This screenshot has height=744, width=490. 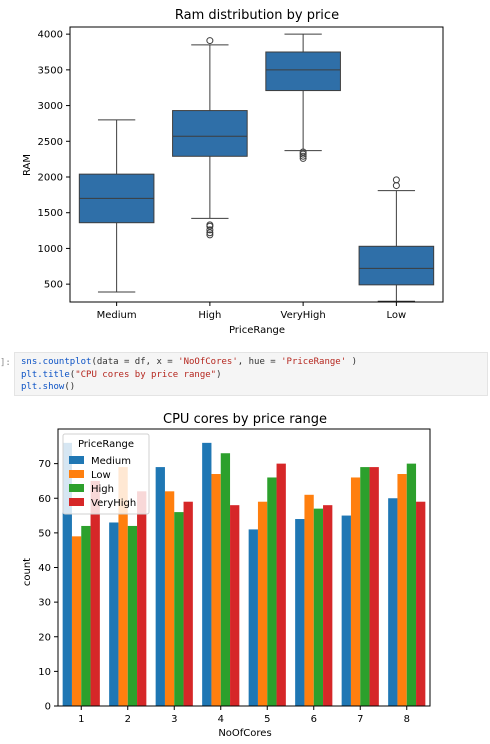 I want to click on y-tick-label: 2000, so click(x=50, y=178).